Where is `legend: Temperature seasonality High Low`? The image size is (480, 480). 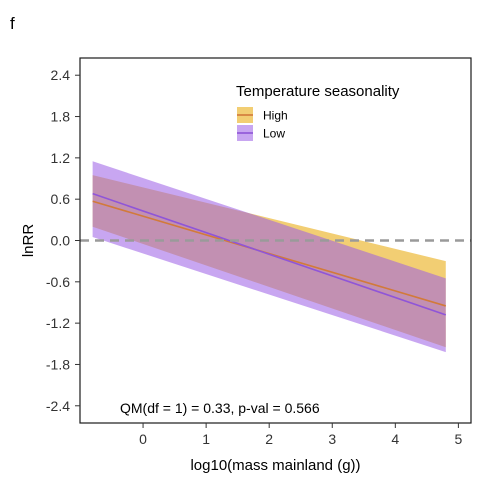 legend: Temperature seasonality High Low is located at coordinates (318, 112).